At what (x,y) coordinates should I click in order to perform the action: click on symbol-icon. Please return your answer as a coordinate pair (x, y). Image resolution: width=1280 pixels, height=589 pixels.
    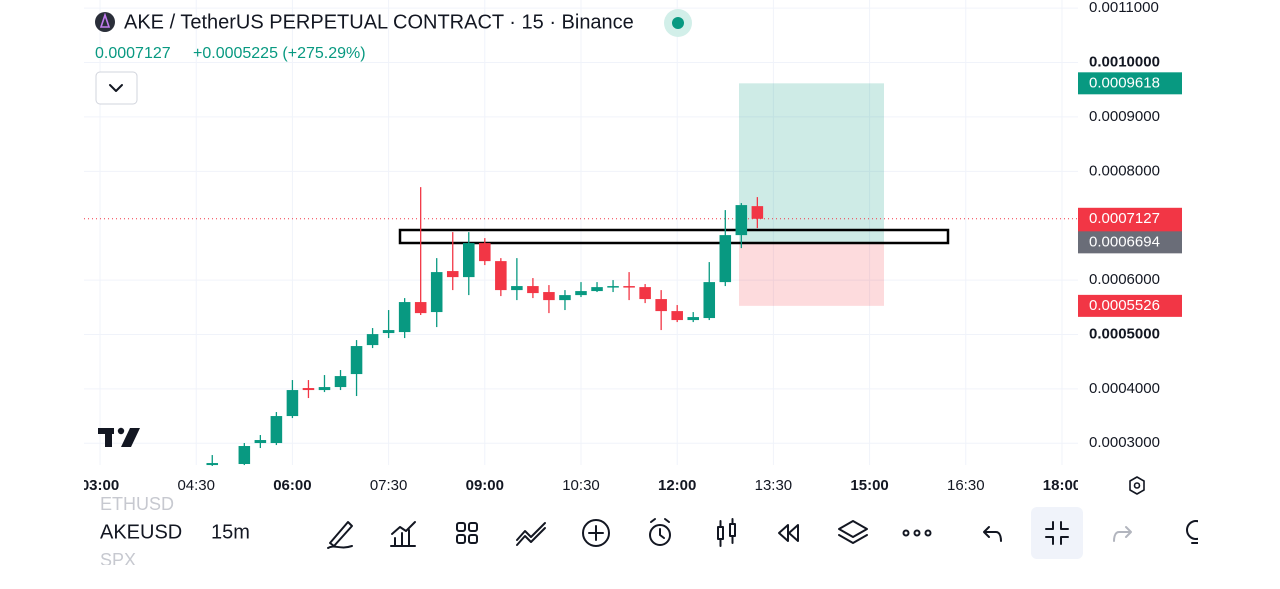
    Looking at the image, I should click on (105, 22).